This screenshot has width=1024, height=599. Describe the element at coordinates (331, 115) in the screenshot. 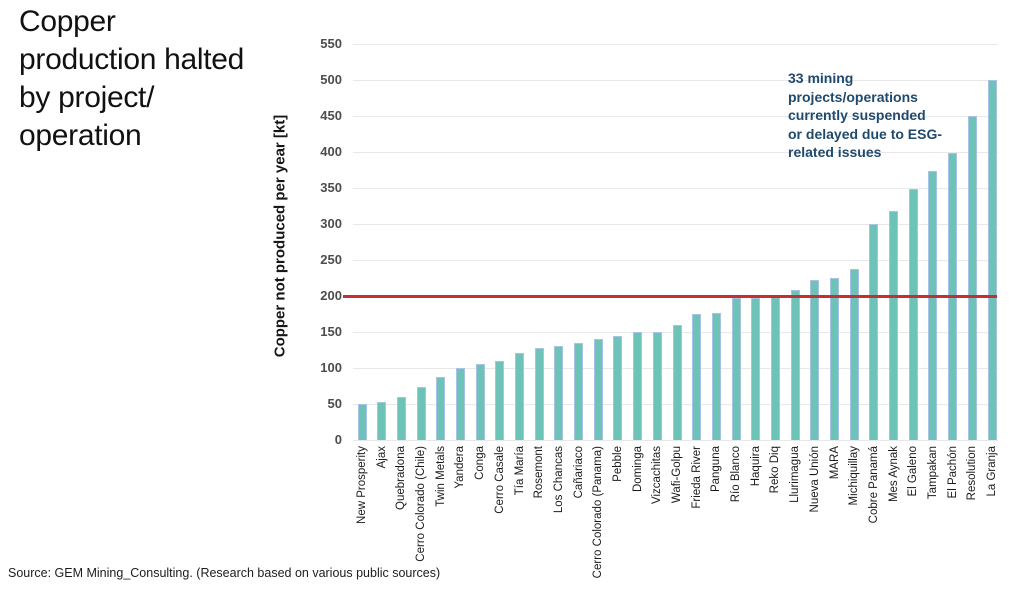

I see `y-axis-tick-label: 450` at that location.